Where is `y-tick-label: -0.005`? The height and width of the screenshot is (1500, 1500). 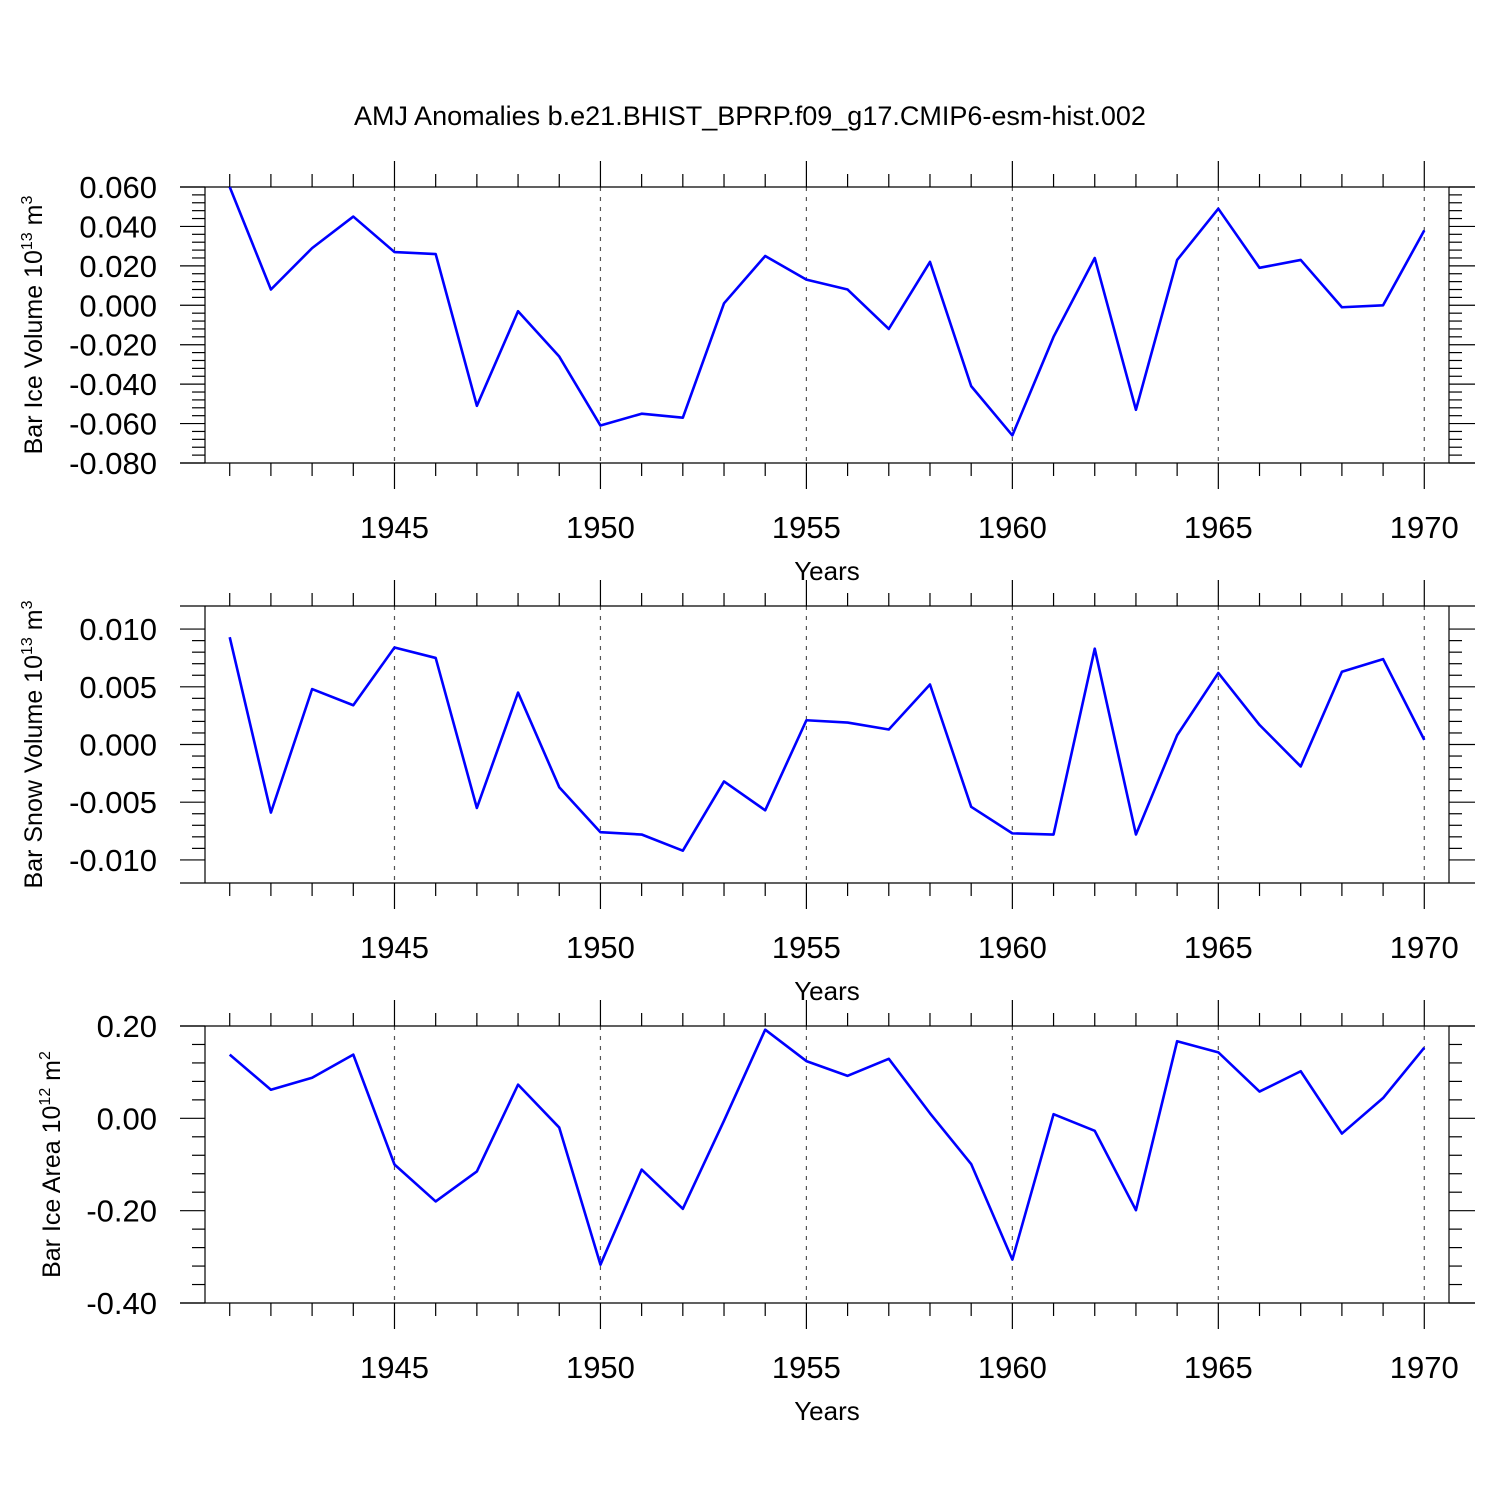 y-tick-label: -0.005 is located at coordinates (113, 802).